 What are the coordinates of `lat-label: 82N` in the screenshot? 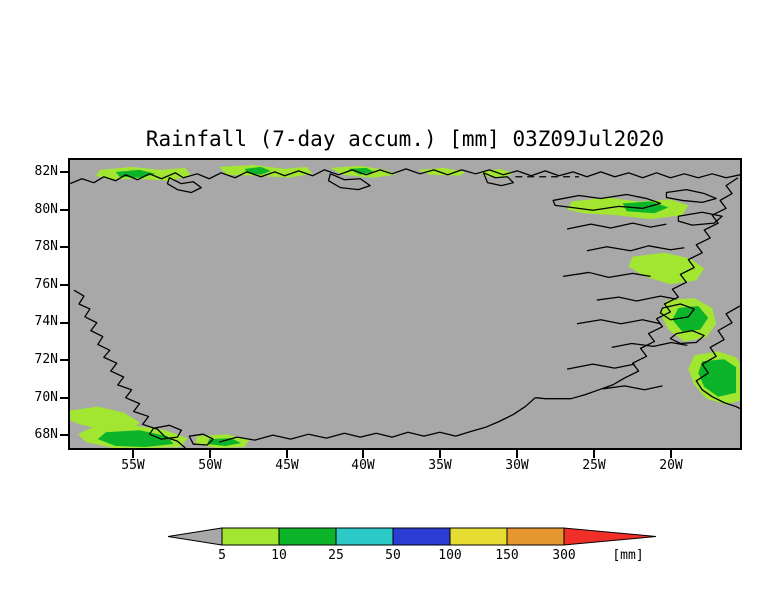 It's located at (46, 171).